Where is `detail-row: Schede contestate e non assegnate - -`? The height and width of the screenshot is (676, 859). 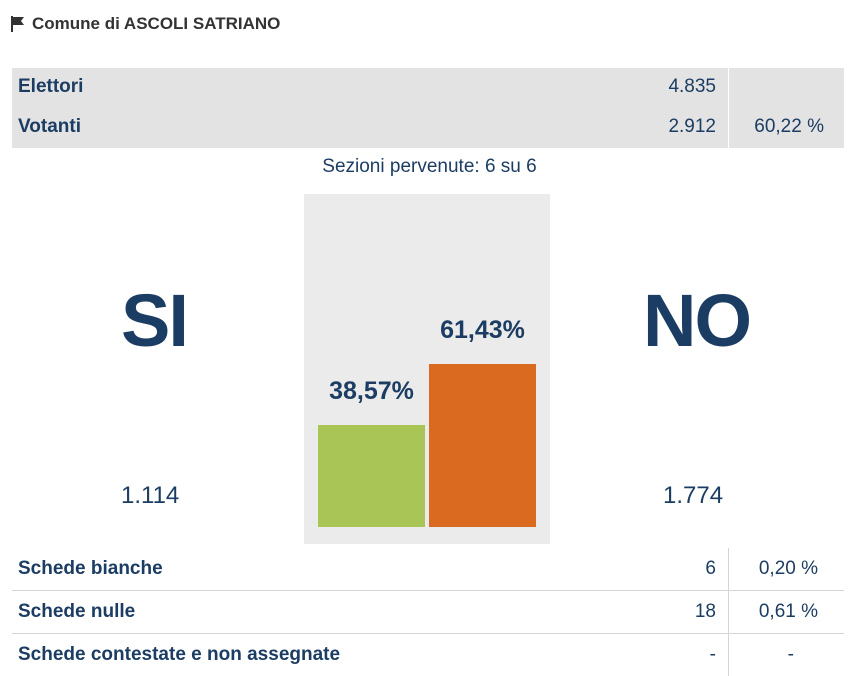 detail-row: Schede contestate e non assegnate - - is located at coordinates (428, 655).